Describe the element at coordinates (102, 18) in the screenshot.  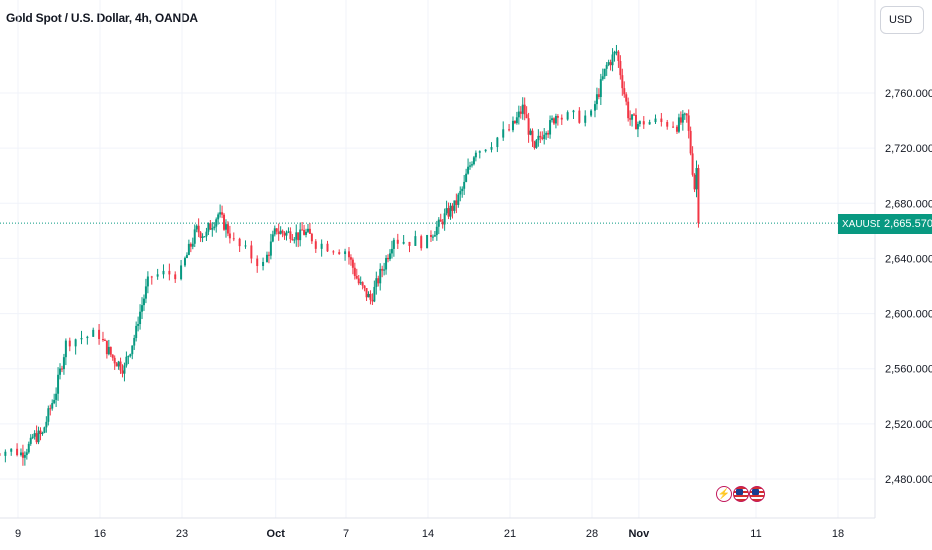
I see `chart-title: Gold Spot / U.S. Dollar, 4h, OANDA` at that location.